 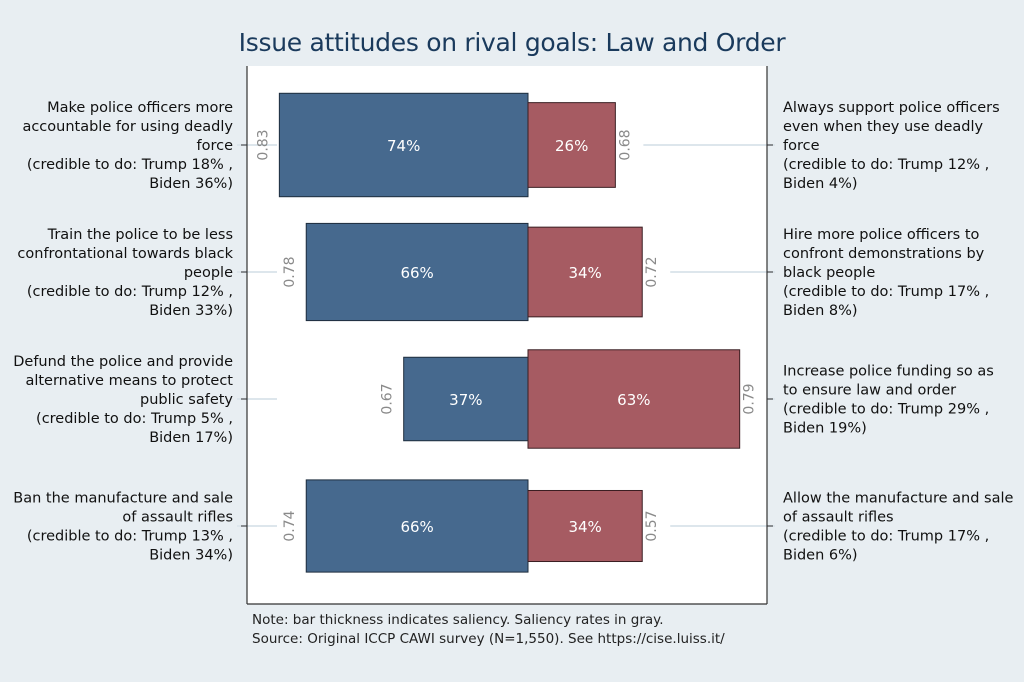 I want to click on category-left-label: Biden 17%), so click(x=191, y=438).